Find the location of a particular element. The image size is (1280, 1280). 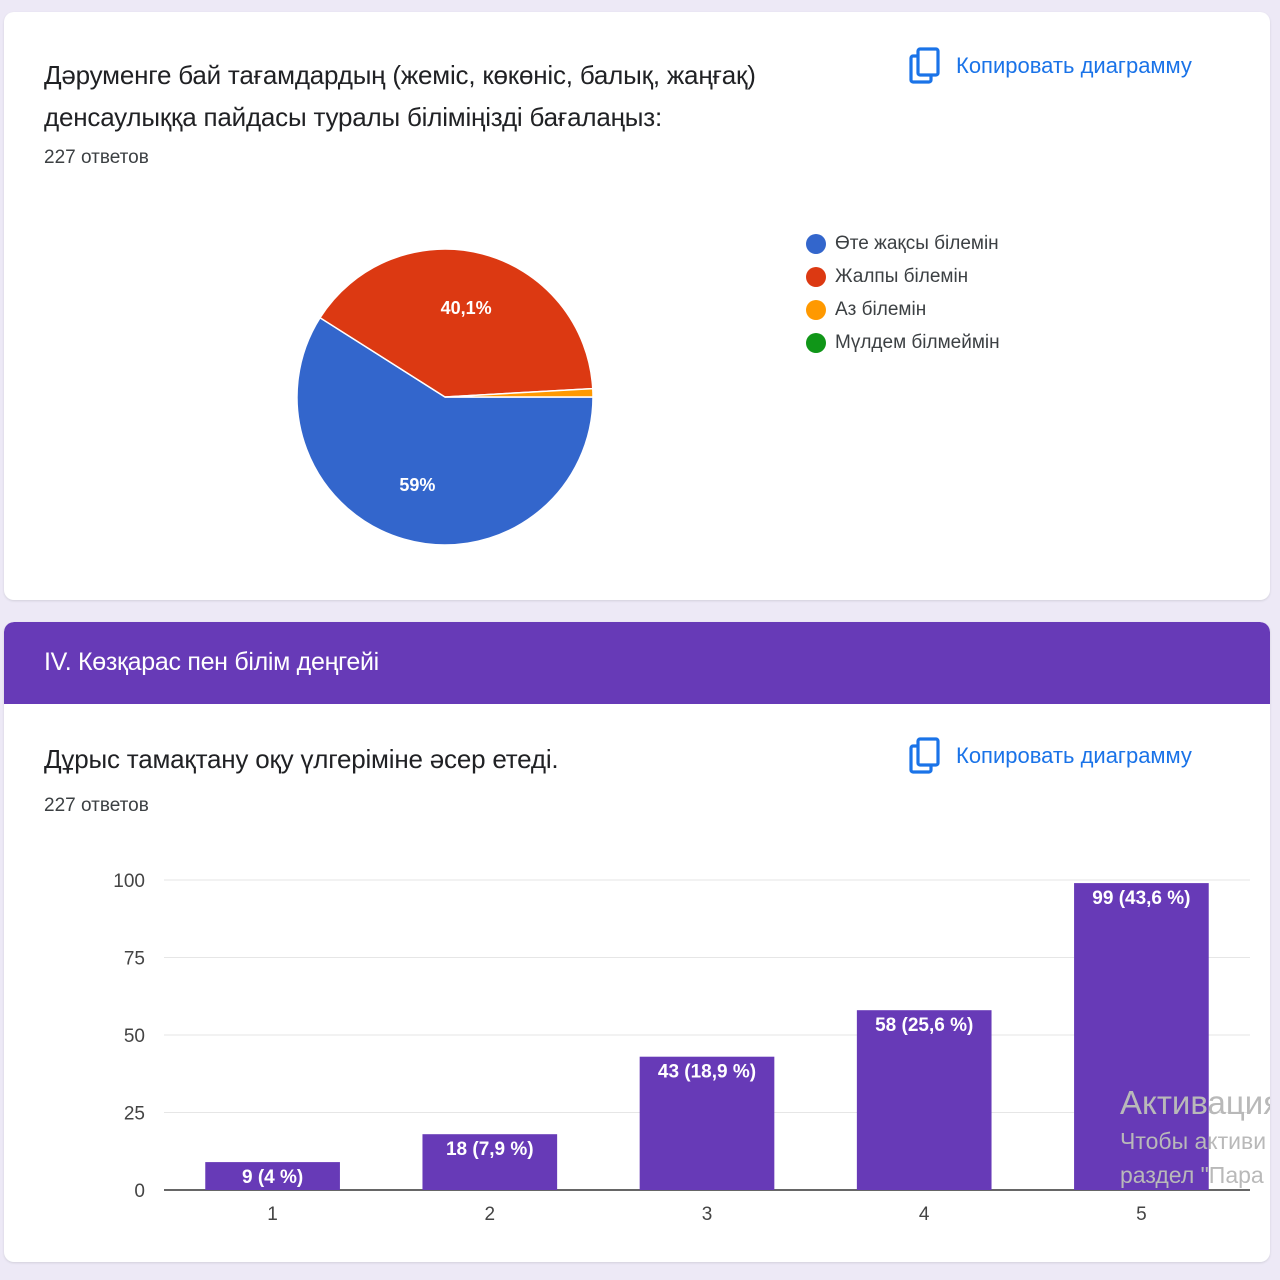

legend-item: Жалпы білемін is located at coordinates (903, 276).